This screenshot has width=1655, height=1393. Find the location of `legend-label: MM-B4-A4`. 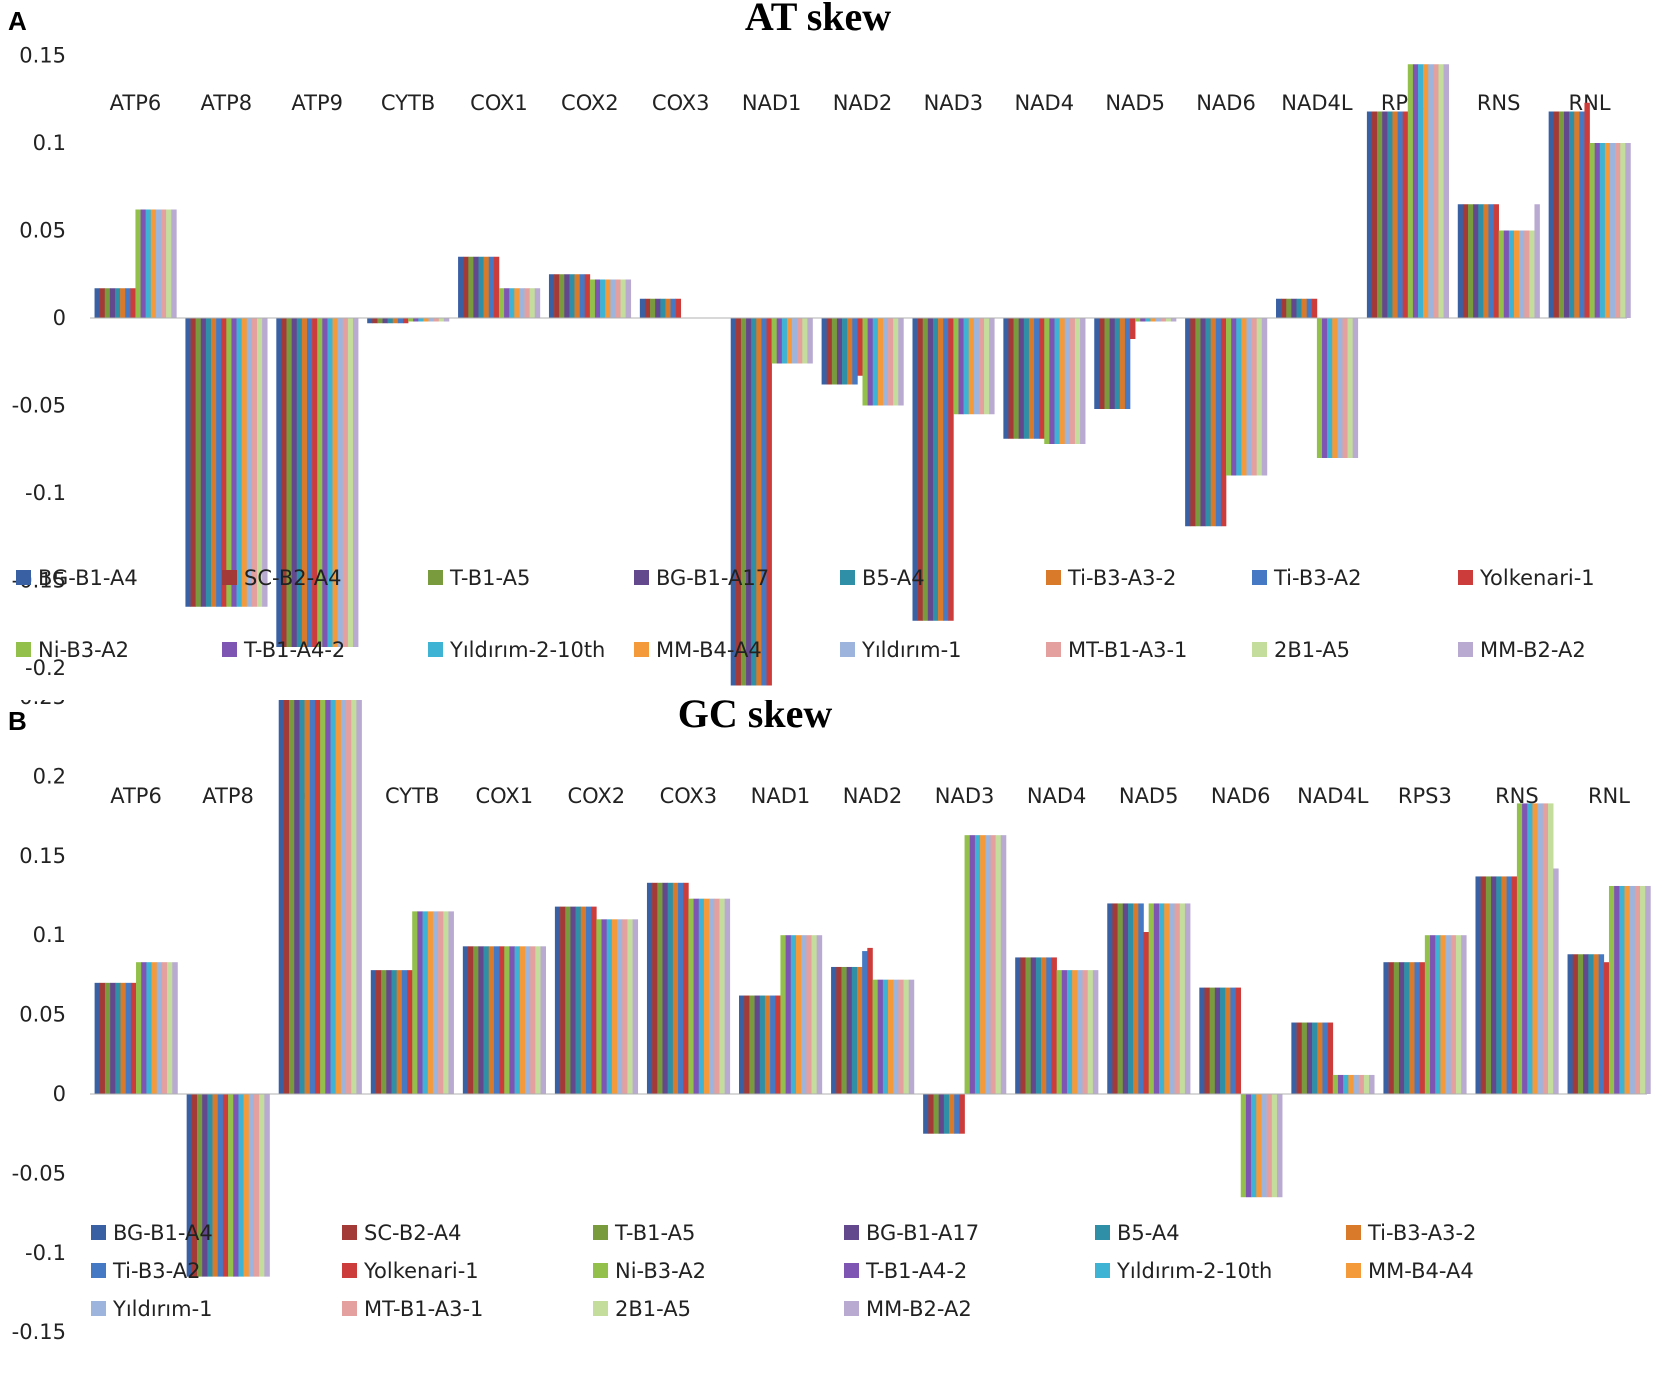

legend-label: MM-B4-A4 is located at coordinates (709, 650).